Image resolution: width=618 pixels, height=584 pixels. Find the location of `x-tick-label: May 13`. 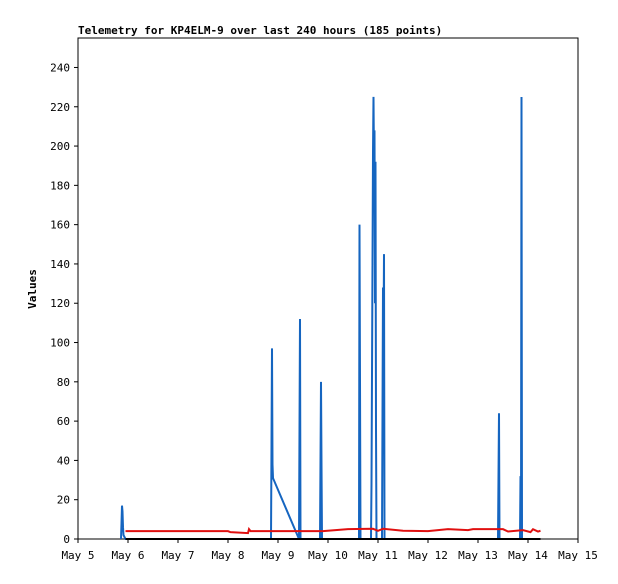

x-tick-label: May 13 is located at coordinates (478, 555).